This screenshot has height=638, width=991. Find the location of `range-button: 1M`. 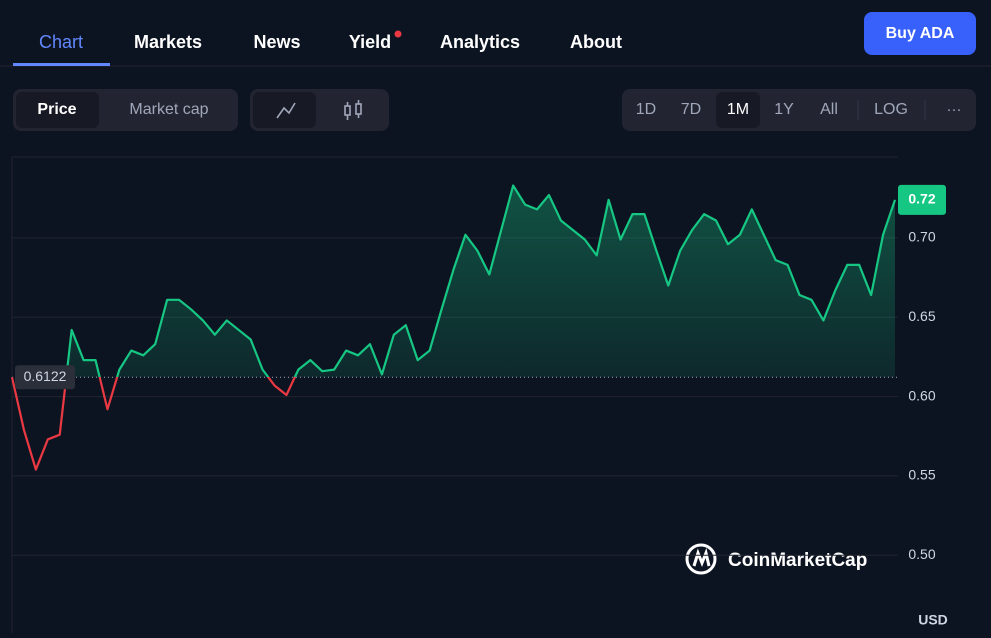

range-button: 1M is located at coordinates (738, 109).